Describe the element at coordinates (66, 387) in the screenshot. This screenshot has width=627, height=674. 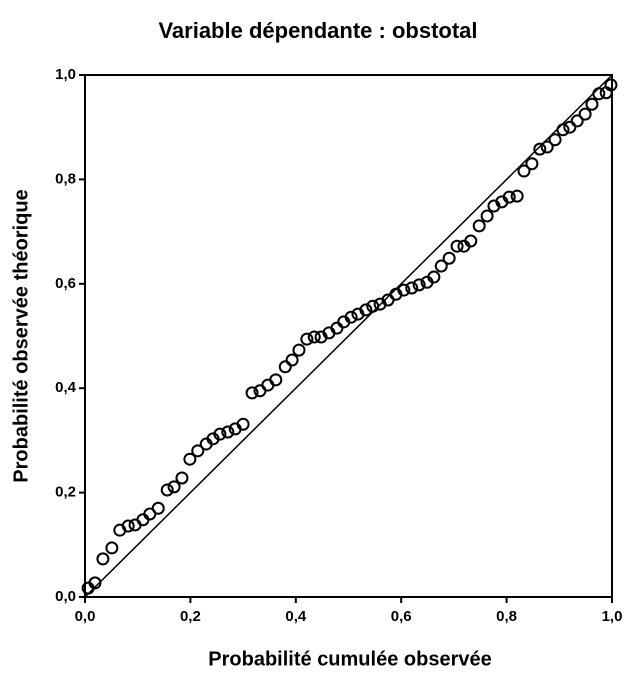
I see `y-tick-label: 0,4` at that location.